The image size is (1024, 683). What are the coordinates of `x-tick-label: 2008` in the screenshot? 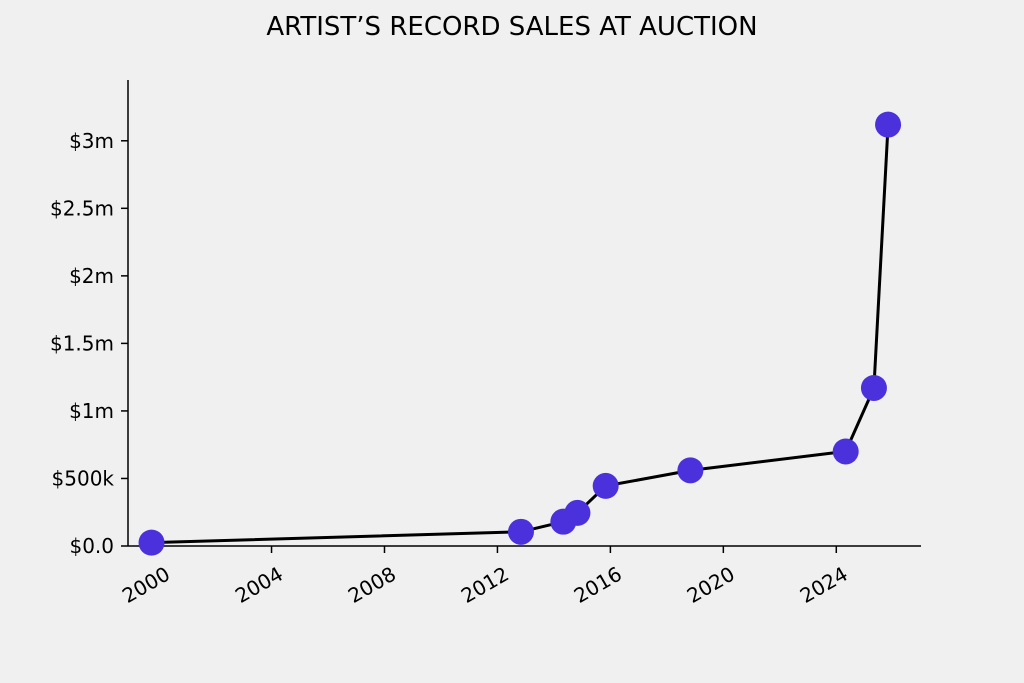 It's located at (372, 585).